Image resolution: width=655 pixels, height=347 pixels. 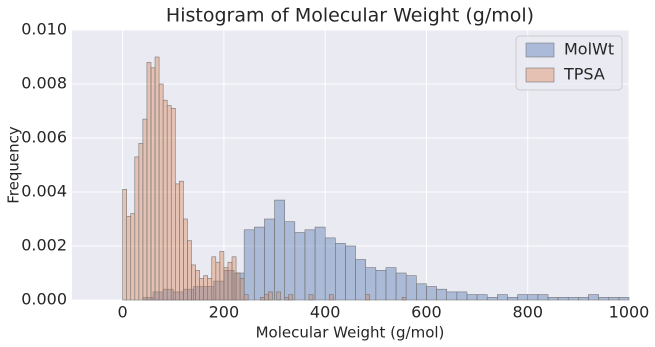 What do you see at coordinates (44, 245) in the screenshot?
I see `y-tick-label: 0.002` at bounding box center [44, 245].